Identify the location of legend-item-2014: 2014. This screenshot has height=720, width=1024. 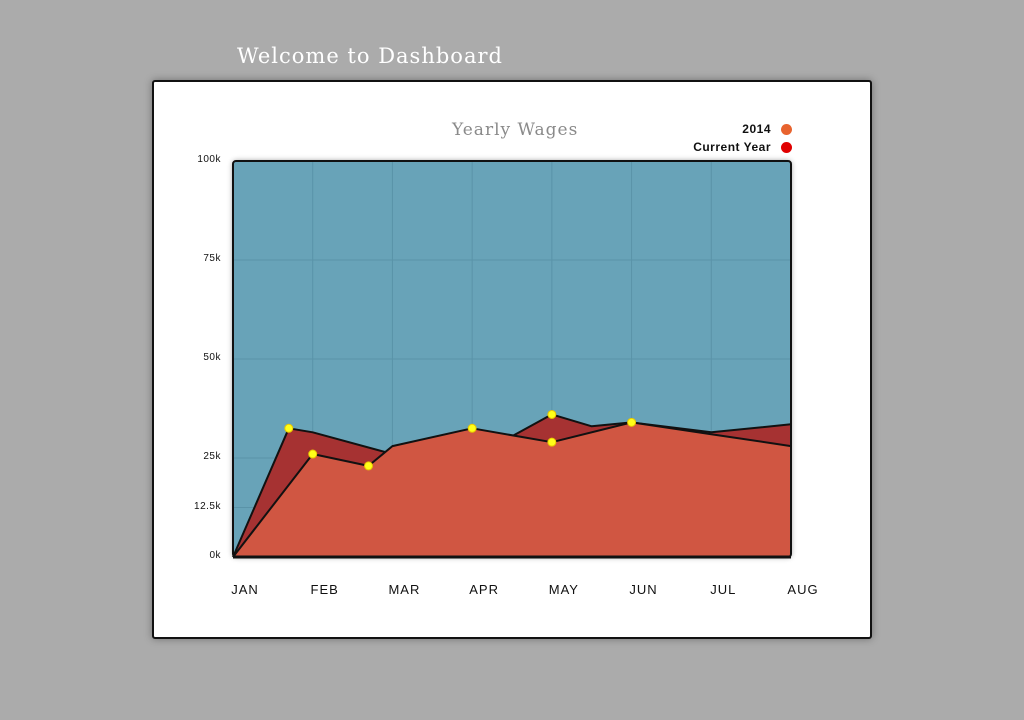
(742, 129).